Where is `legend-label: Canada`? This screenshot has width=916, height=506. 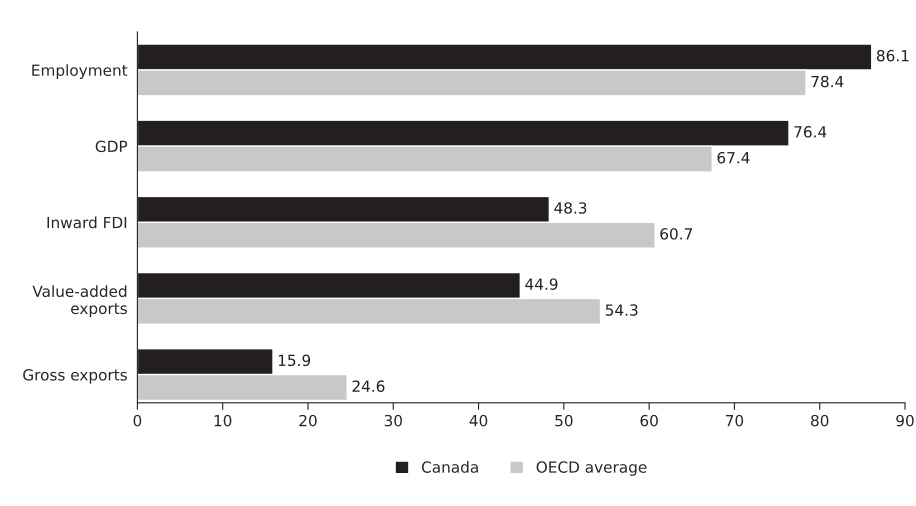
legend-label: Canada is located at coordinates (450, 467).